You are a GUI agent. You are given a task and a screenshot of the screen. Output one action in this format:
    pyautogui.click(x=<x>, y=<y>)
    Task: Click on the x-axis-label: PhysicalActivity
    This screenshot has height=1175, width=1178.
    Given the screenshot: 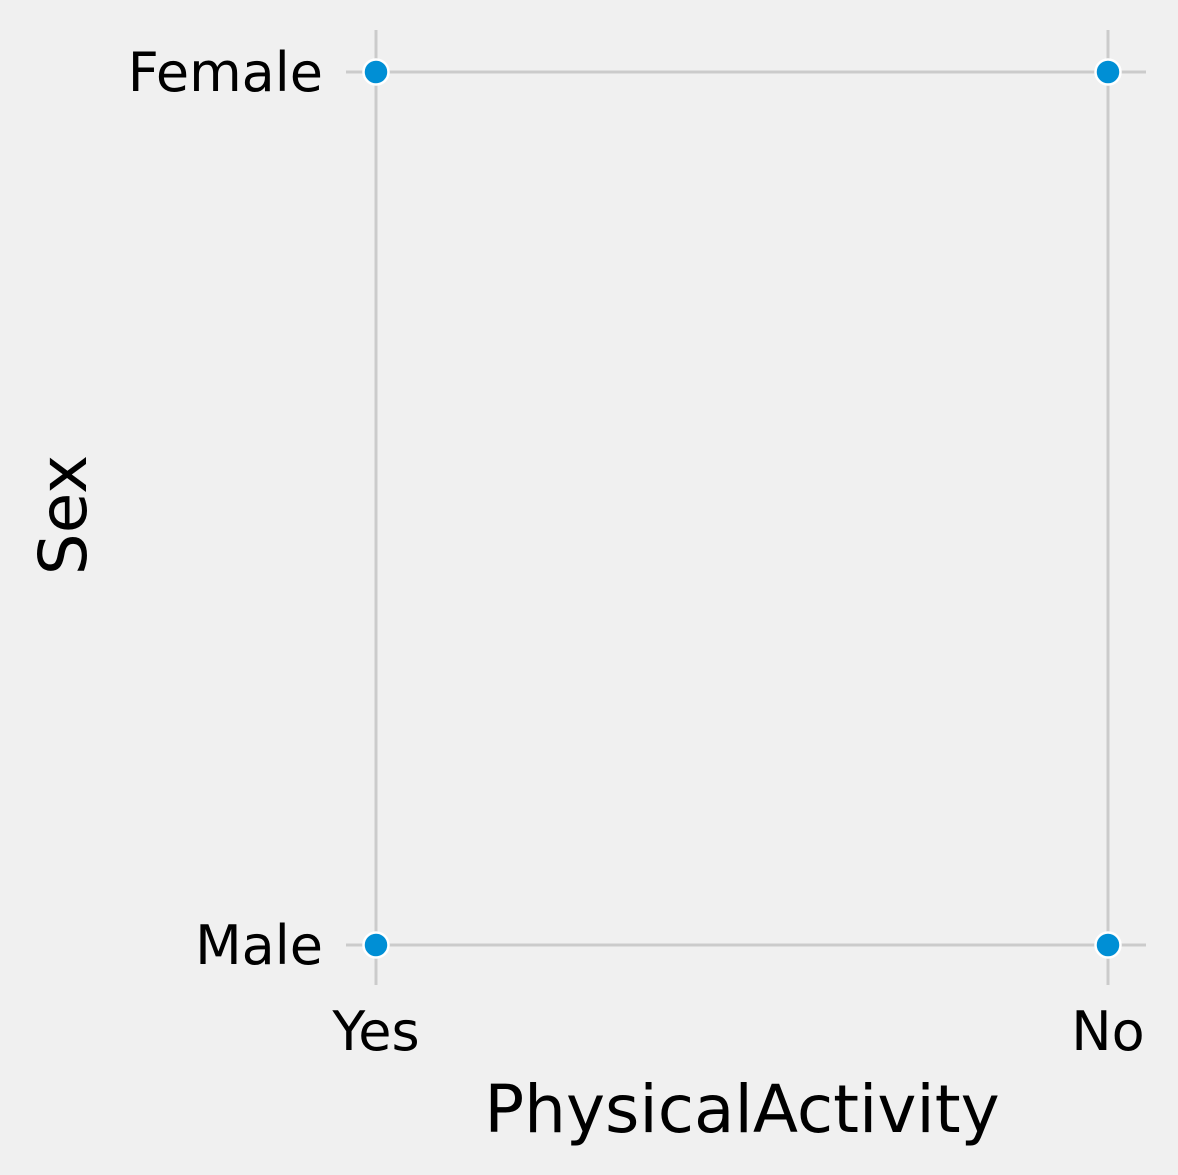 What is the action you would take?
    pyautogui.click(x=741, y=1109)
    